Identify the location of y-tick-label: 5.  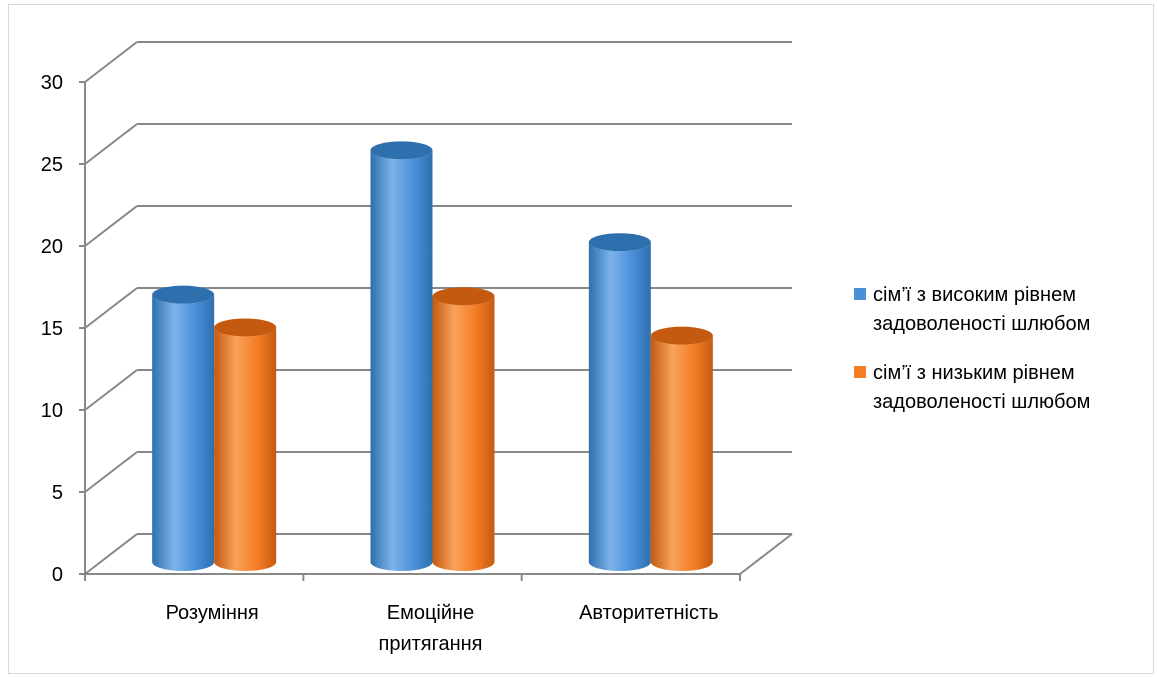
(57, 493).